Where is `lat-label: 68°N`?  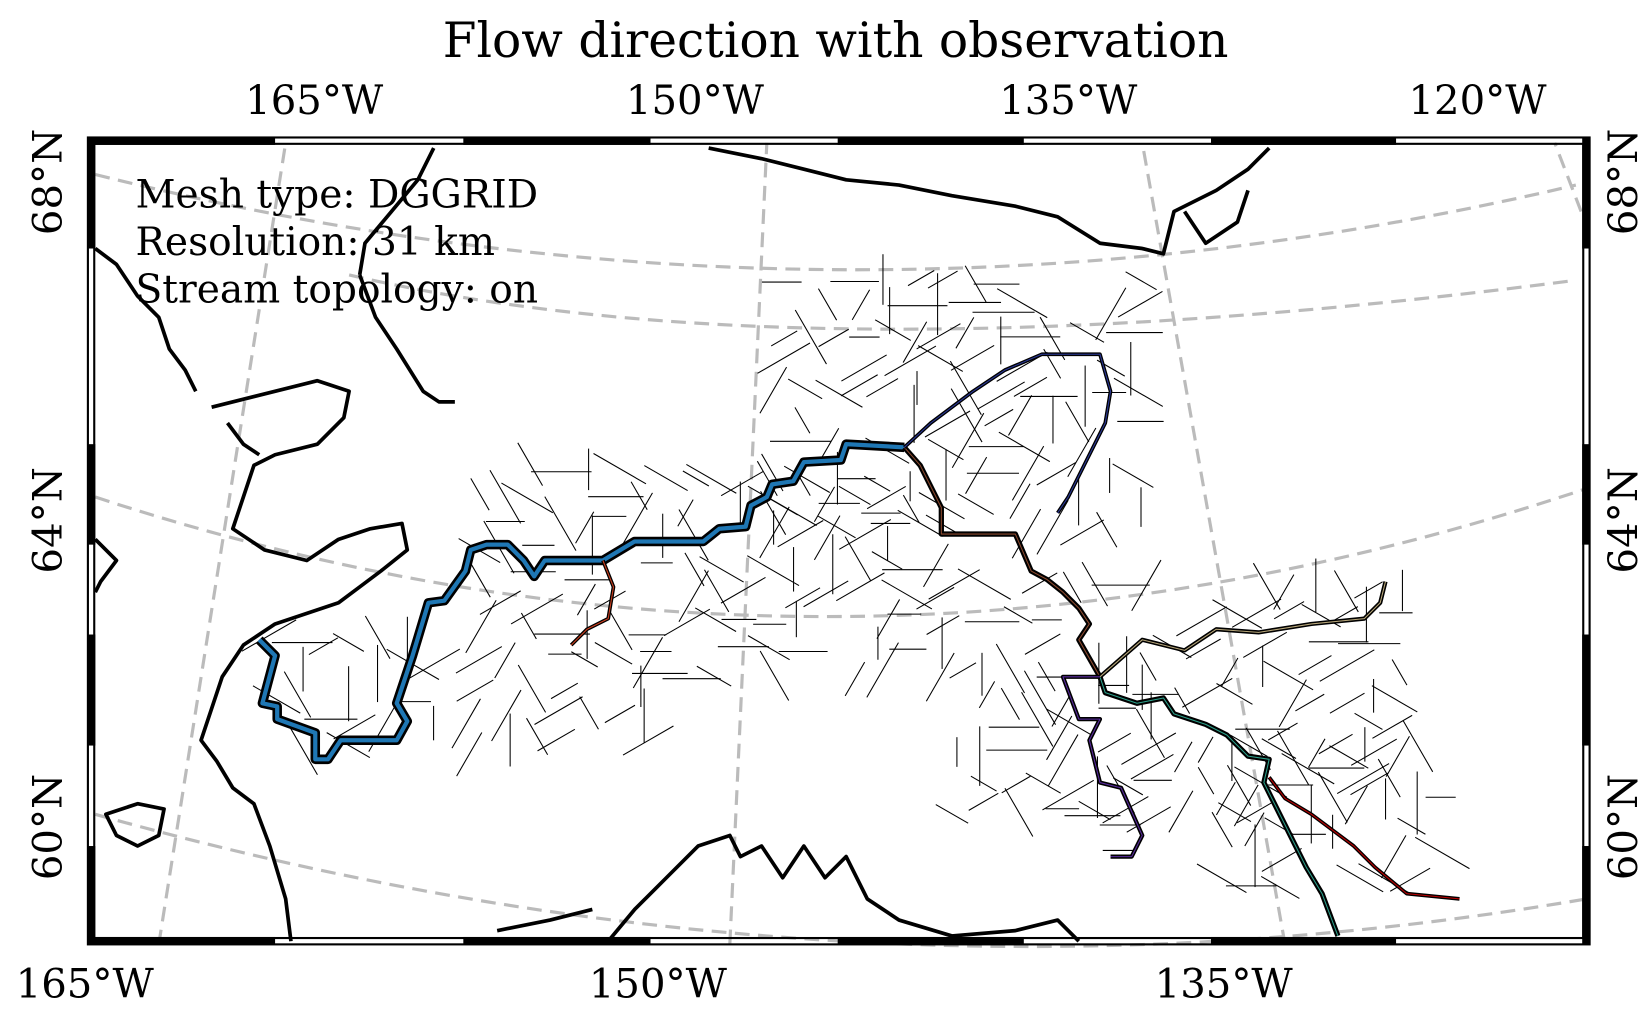
lat-label: 68°N is located at coordinates (48, 182).